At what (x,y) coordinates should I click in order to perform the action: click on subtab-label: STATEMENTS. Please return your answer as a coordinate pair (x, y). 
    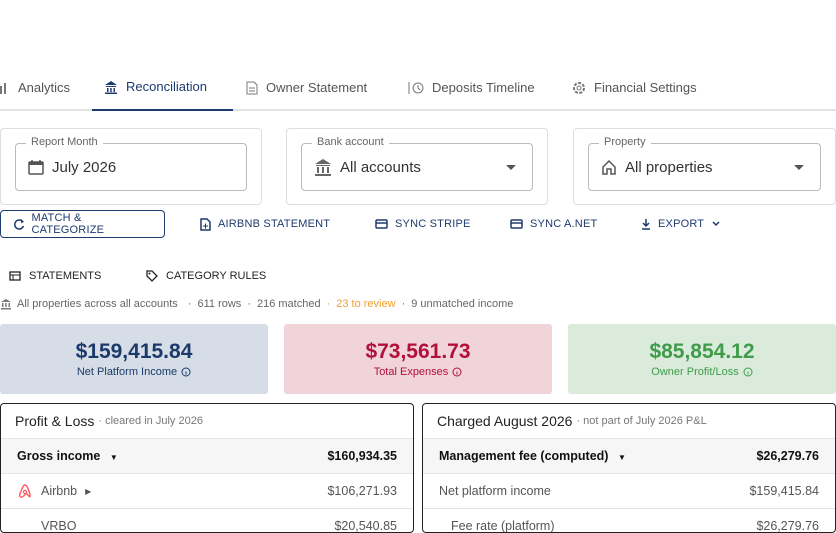
    Looking at the image, I should click on (65, 276).